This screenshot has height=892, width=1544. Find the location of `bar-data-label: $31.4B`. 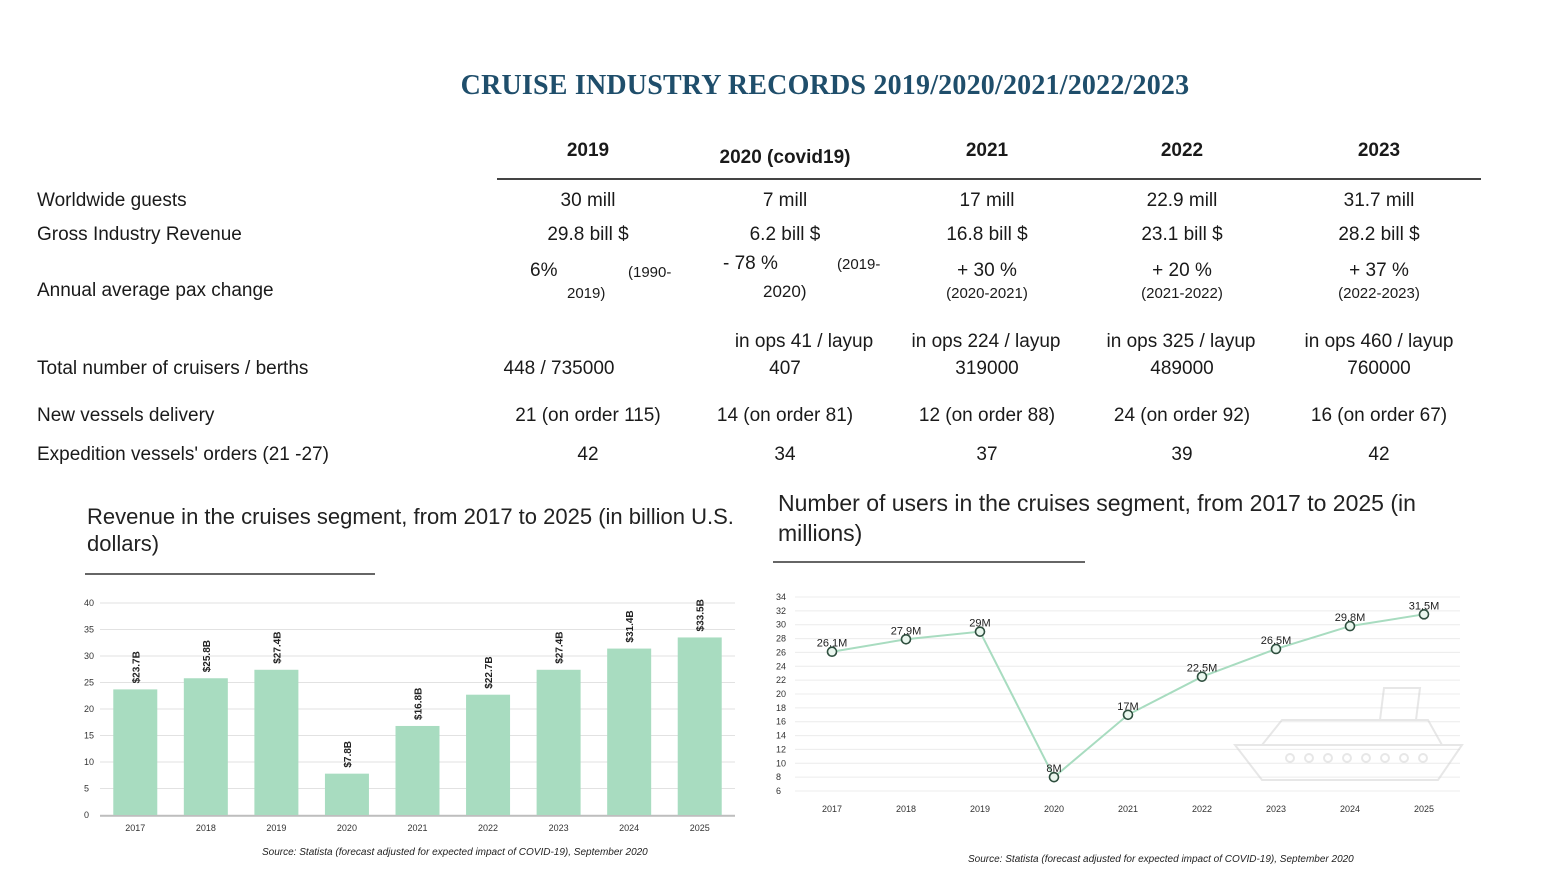

bar-data-label: $31.4B is located at coordinates (630, 626).